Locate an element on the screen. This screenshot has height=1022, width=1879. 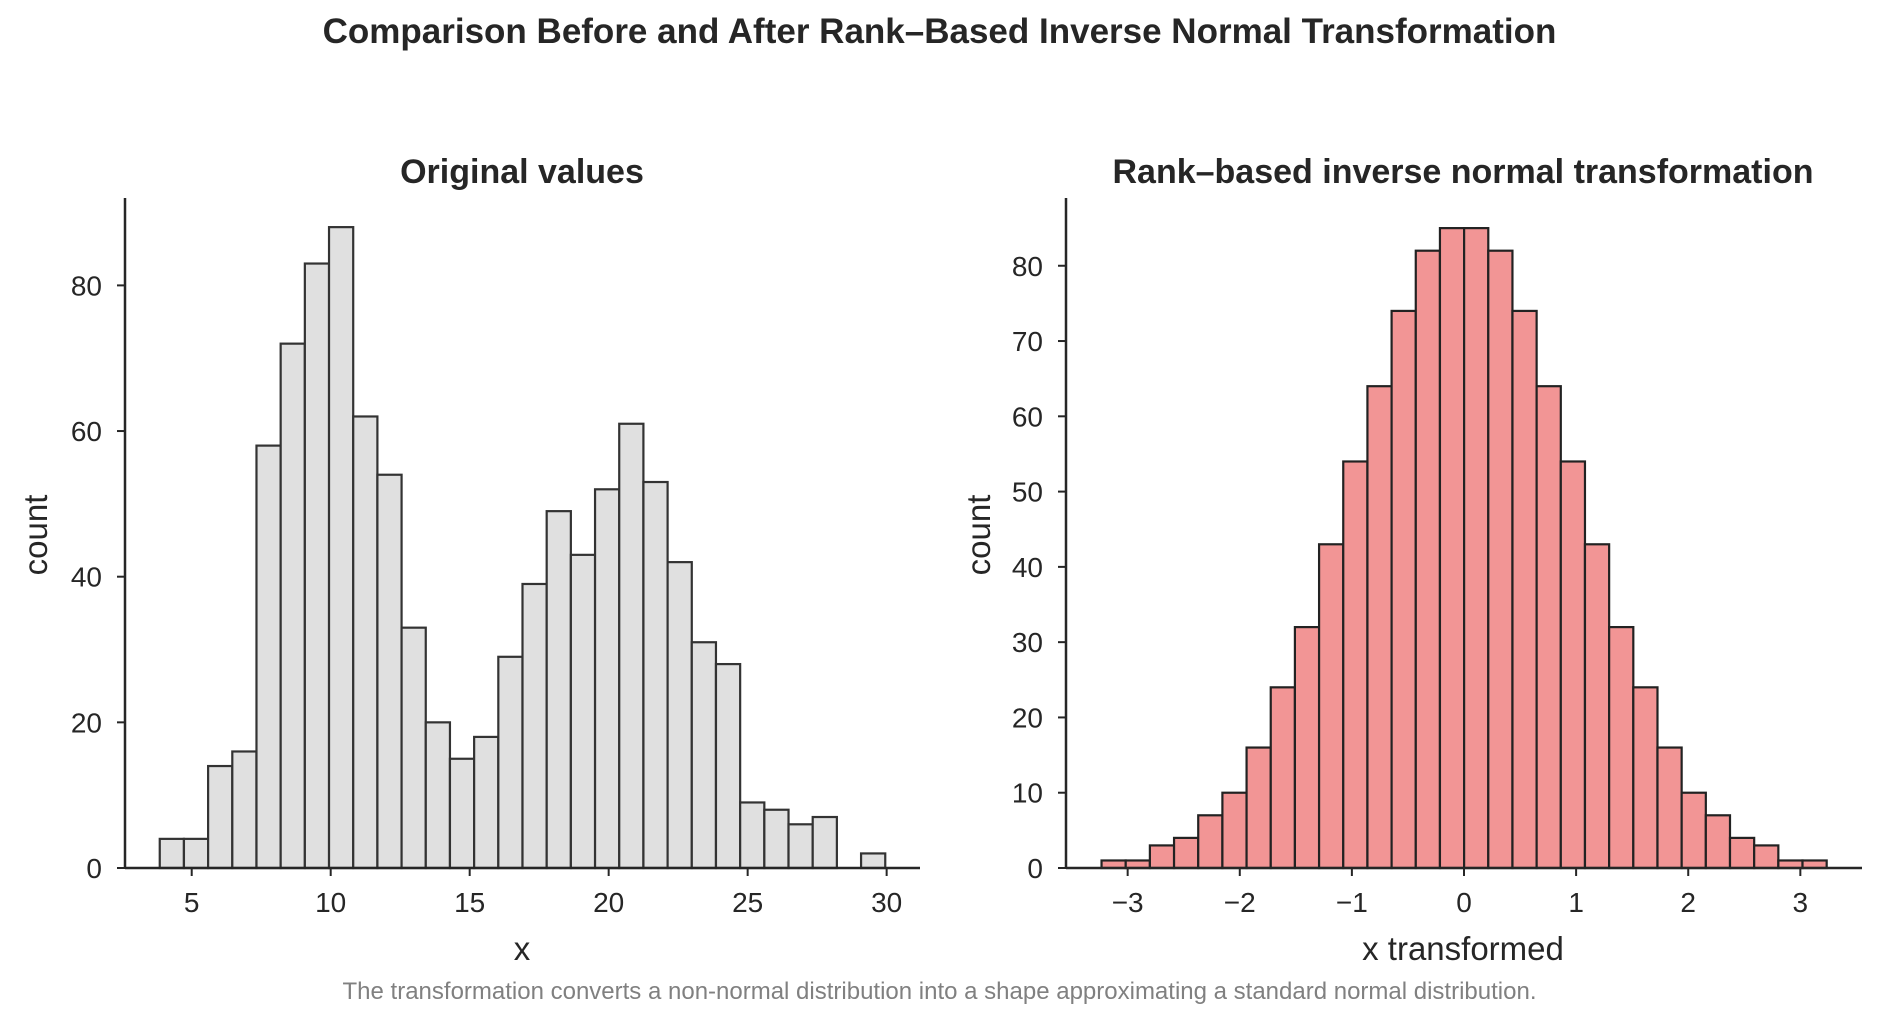
x-tick-label: 1 is located at coordinates (1576, 902).